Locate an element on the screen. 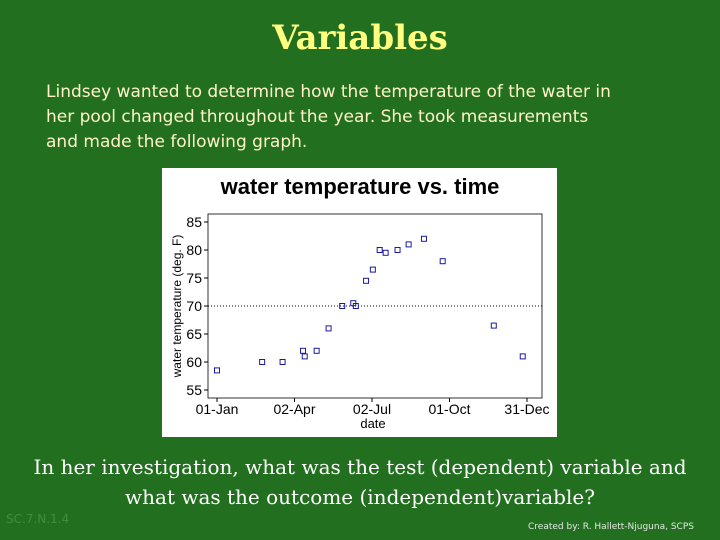 Image resolution: width=720 pixels, height=540 pixels. chart-title: water temperature vs. time is located at coordinates (360, 186).